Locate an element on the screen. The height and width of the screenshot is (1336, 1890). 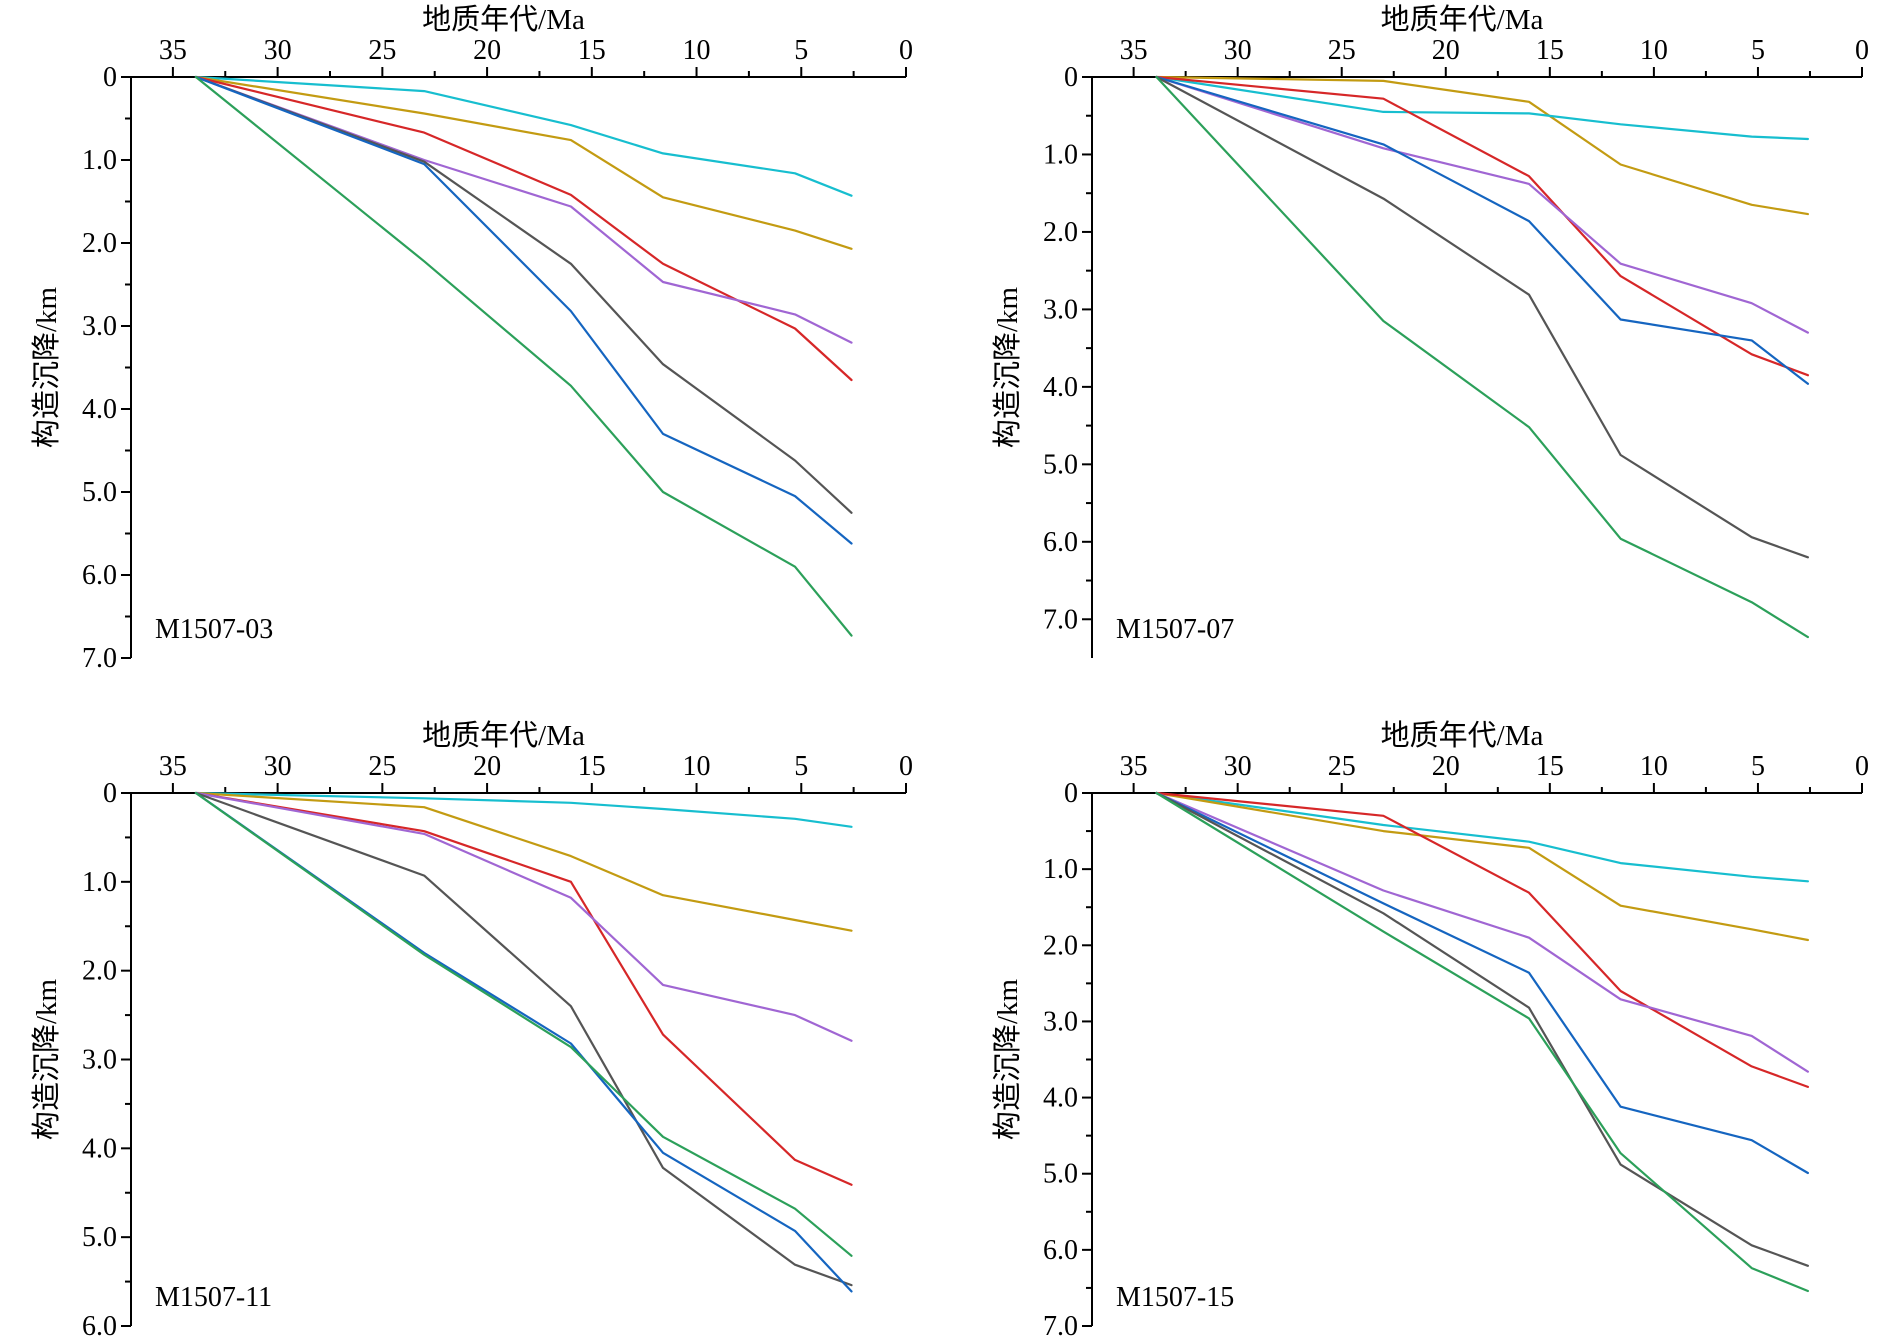
well-label: M1507-03 is located at coordinates (214, 629).